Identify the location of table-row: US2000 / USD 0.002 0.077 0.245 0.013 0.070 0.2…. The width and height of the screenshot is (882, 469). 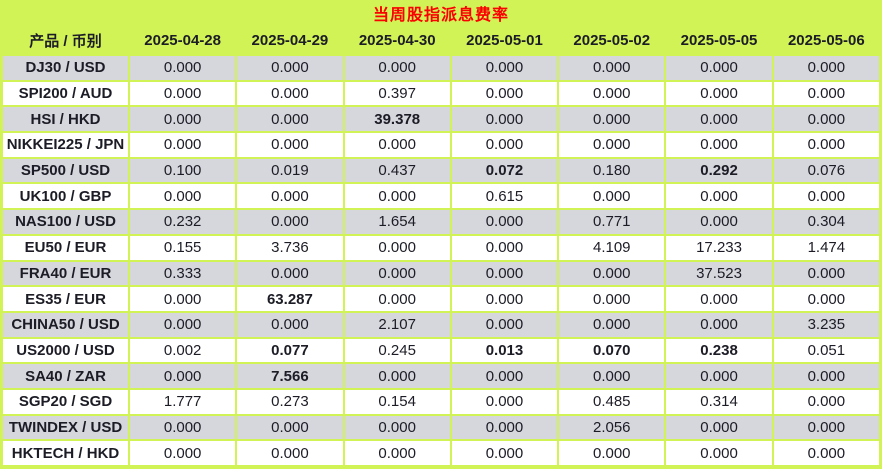
(441, 350).